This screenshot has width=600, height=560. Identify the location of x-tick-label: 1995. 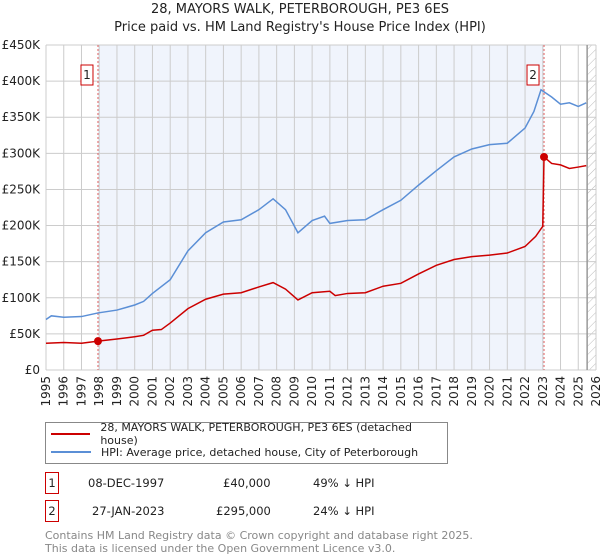
(46, 391).